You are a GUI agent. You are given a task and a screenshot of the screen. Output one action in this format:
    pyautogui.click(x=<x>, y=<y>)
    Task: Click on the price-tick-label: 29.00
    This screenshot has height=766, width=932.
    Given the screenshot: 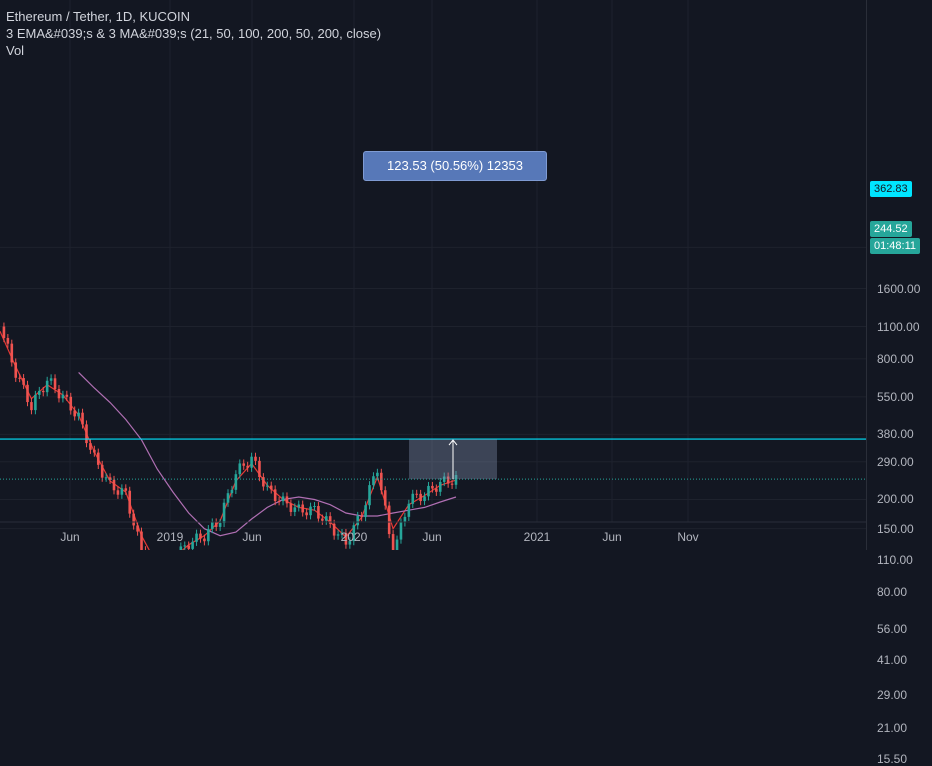 What is the action you would take?
    pyautogui.click(x=892, y=695)
    